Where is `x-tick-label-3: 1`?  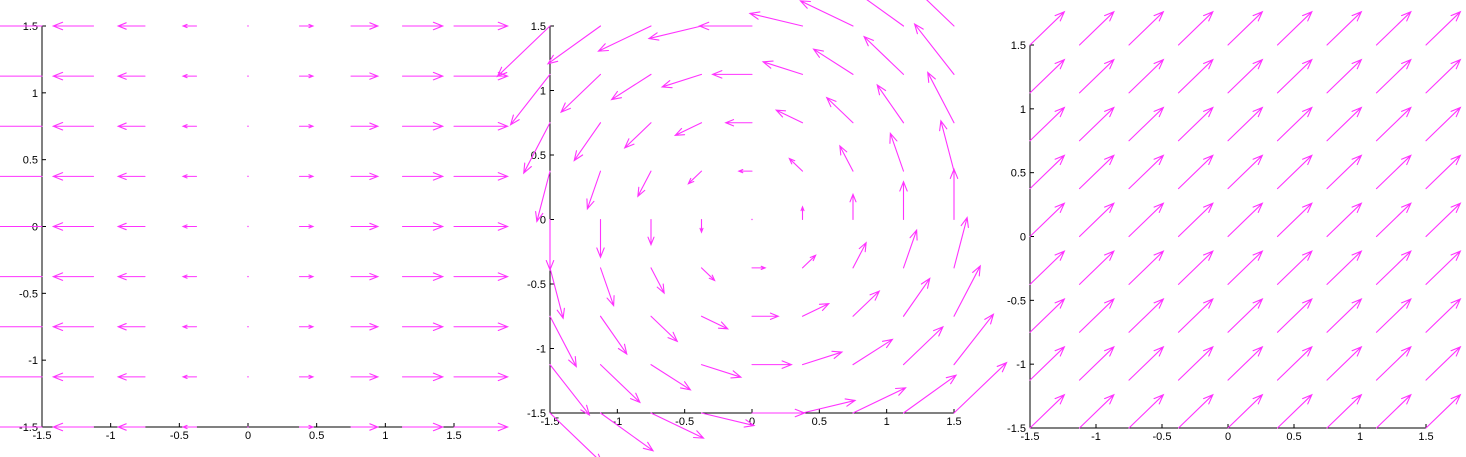
x-tick-label-3: 1 is located at coordinates (1360, 437).